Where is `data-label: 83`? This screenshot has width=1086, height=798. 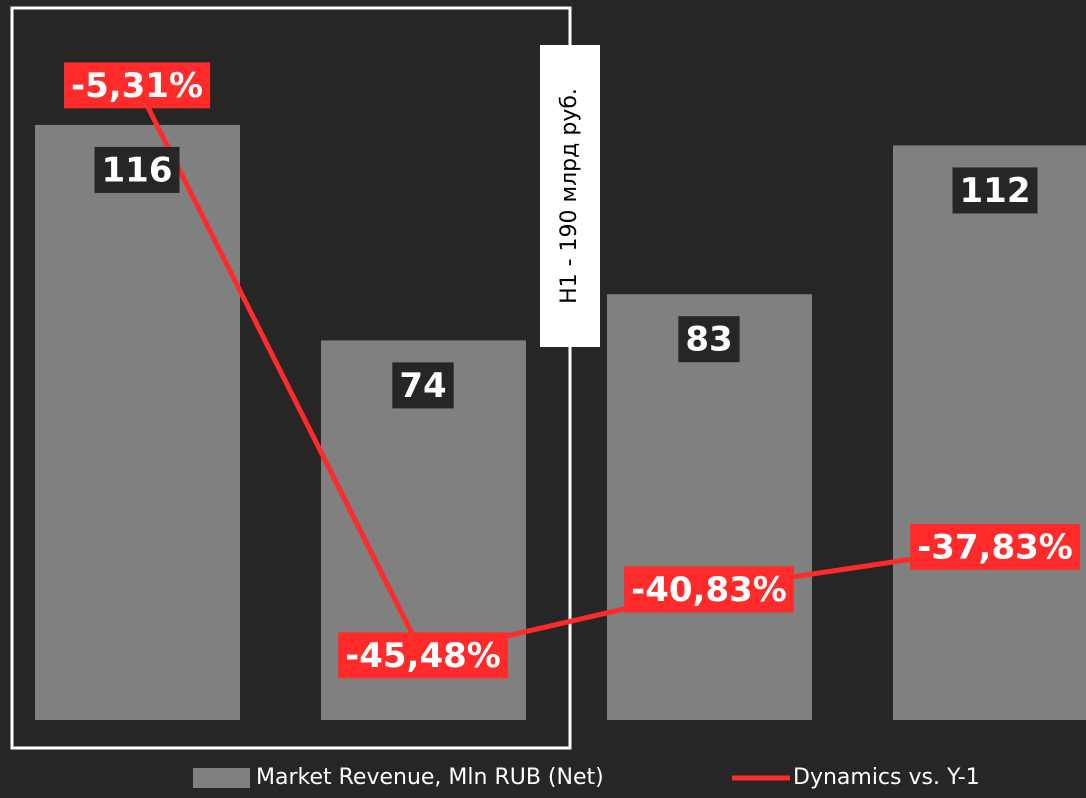 data-label: 83 is located at coordinates (708, 340).